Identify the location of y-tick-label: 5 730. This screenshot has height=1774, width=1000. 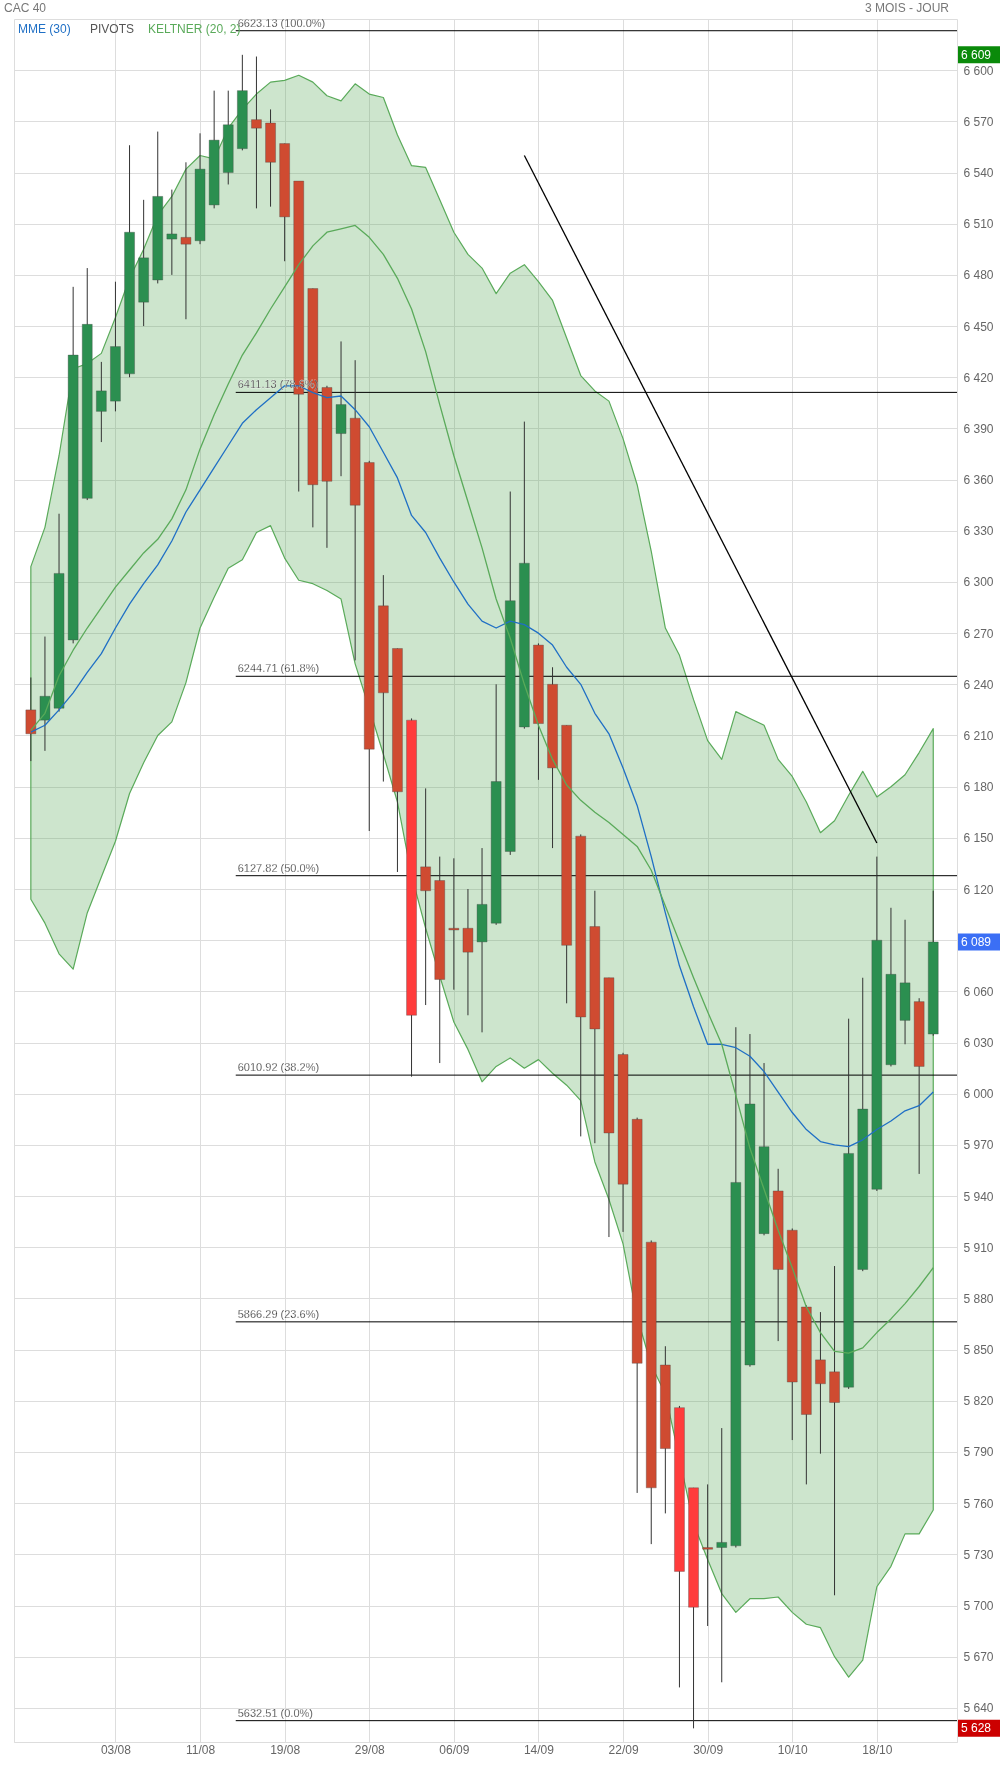
(978, 1554).